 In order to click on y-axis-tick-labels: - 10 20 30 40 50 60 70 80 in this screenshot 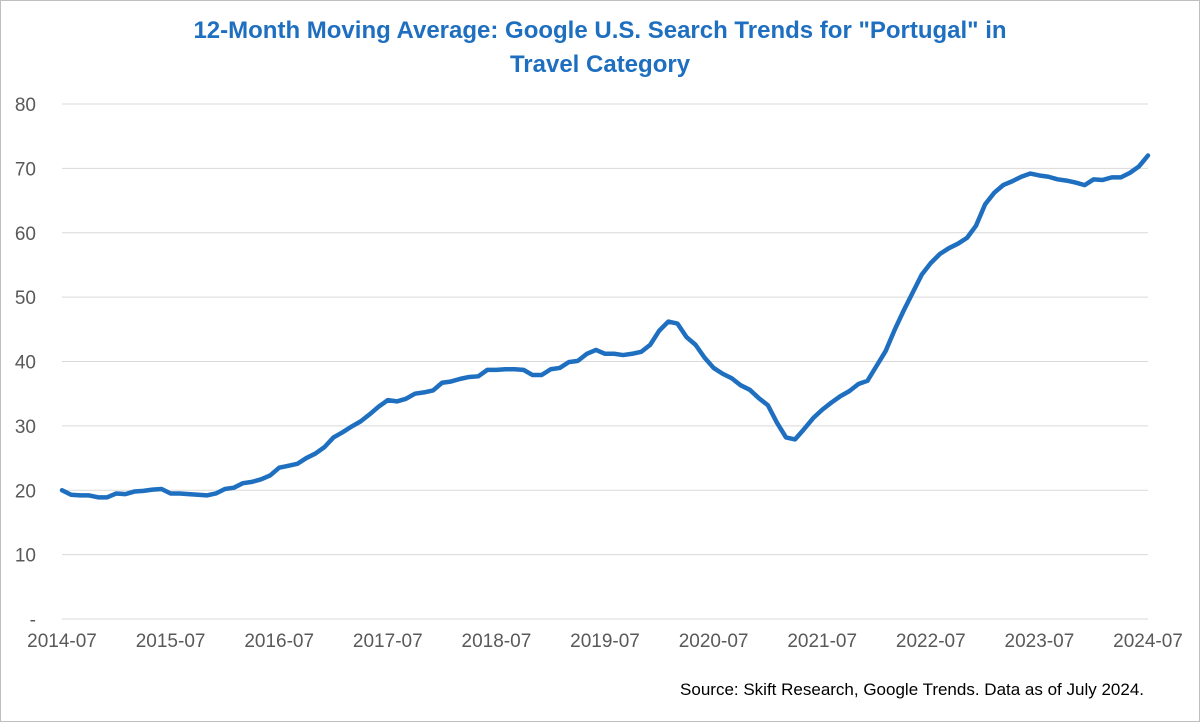, I will do `click(25, 363)`.